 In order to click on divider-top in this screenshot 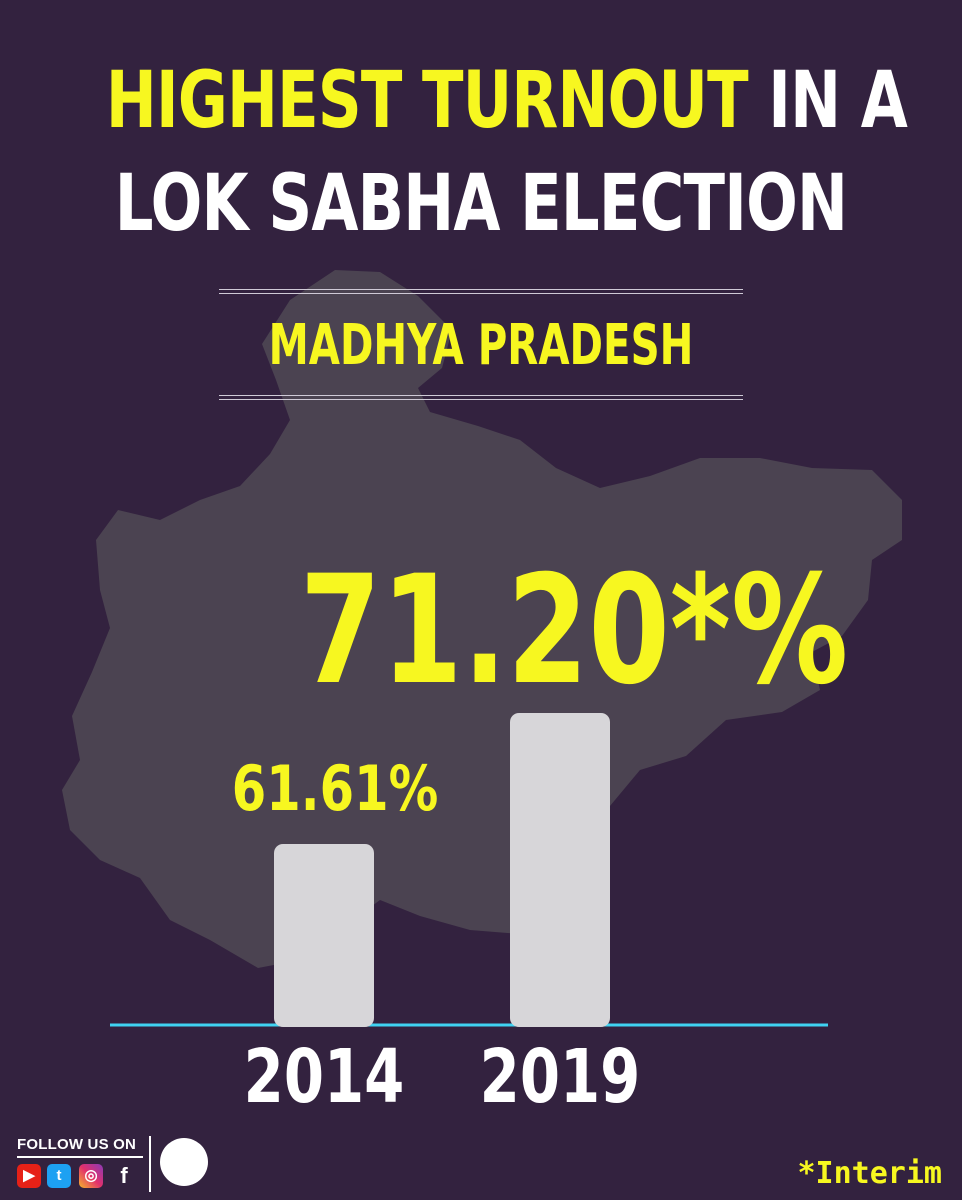, I will do `click(481, 291)`.